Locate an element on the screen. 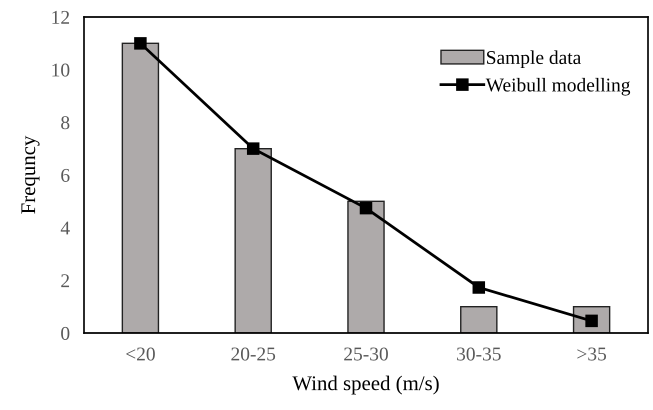 This screenshot has width=653, height=410. y-tick-label: 4 is located at coordinates (65, 228).